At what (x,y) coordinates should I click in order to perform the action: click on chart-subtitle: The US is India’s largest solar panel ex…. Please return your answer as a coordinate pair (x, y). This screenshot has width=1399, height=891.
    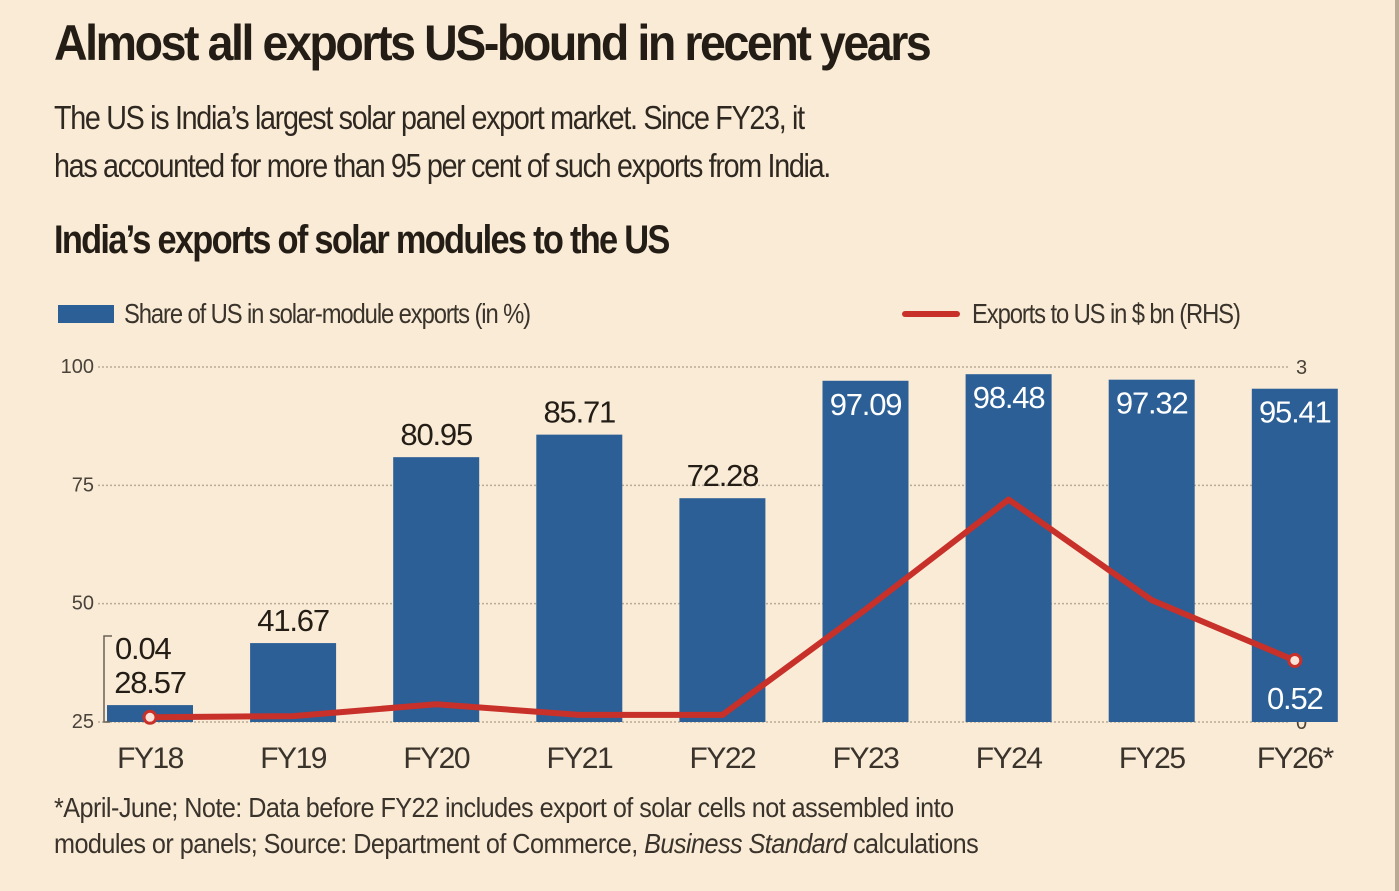
    Looking at the image, I should click on (442, 142).